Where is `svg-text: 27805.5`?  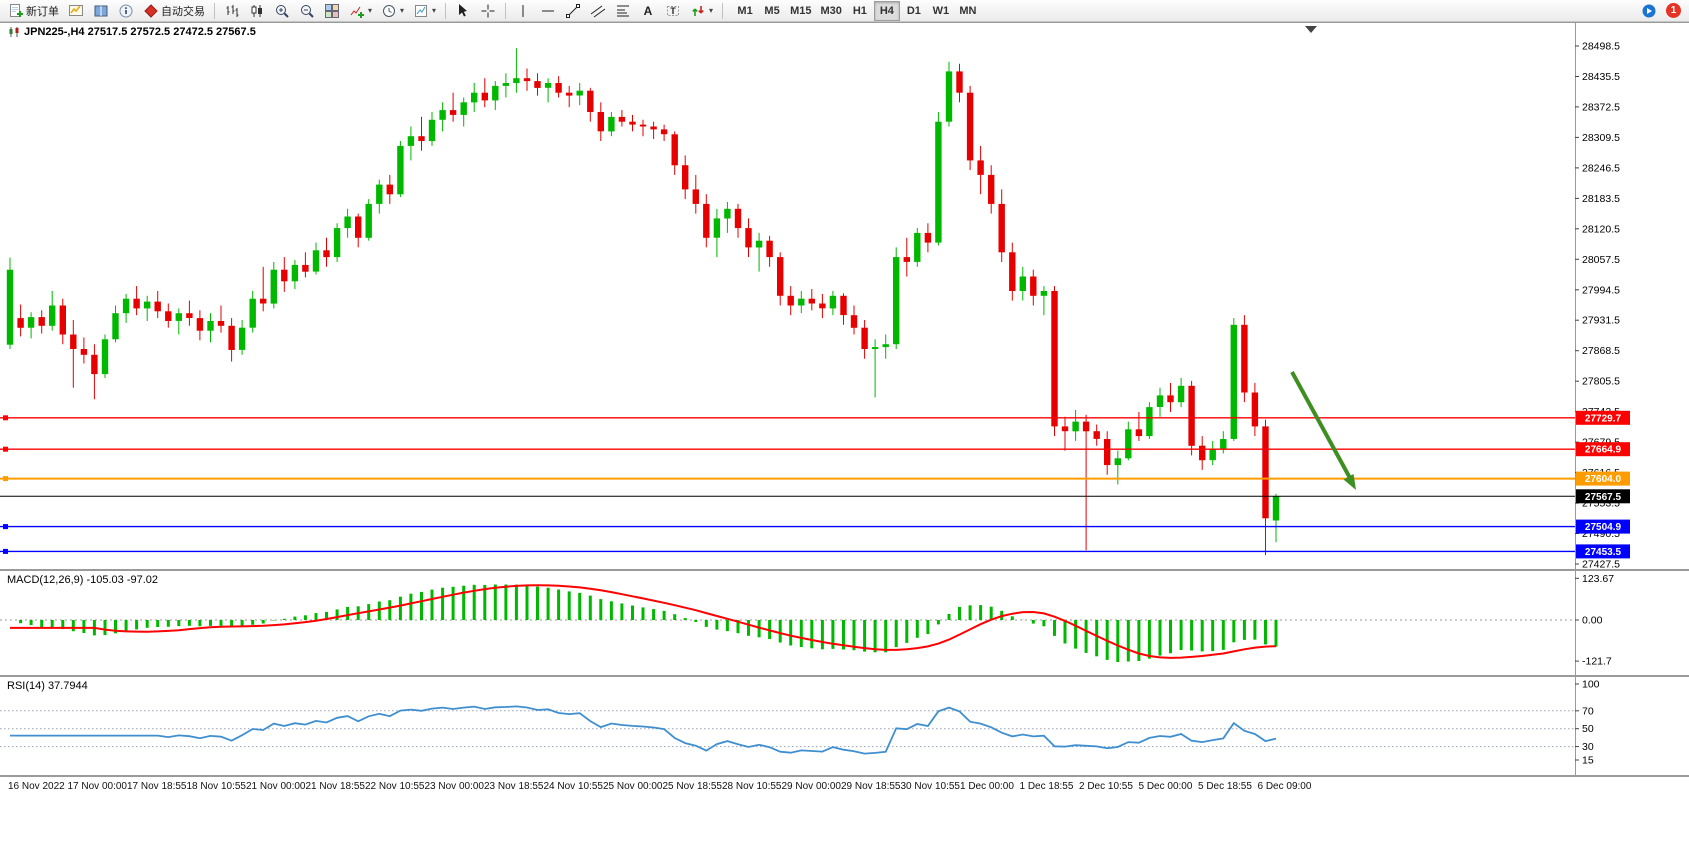 svg-text: 27805.5 is located at coordinates (1601, 382).